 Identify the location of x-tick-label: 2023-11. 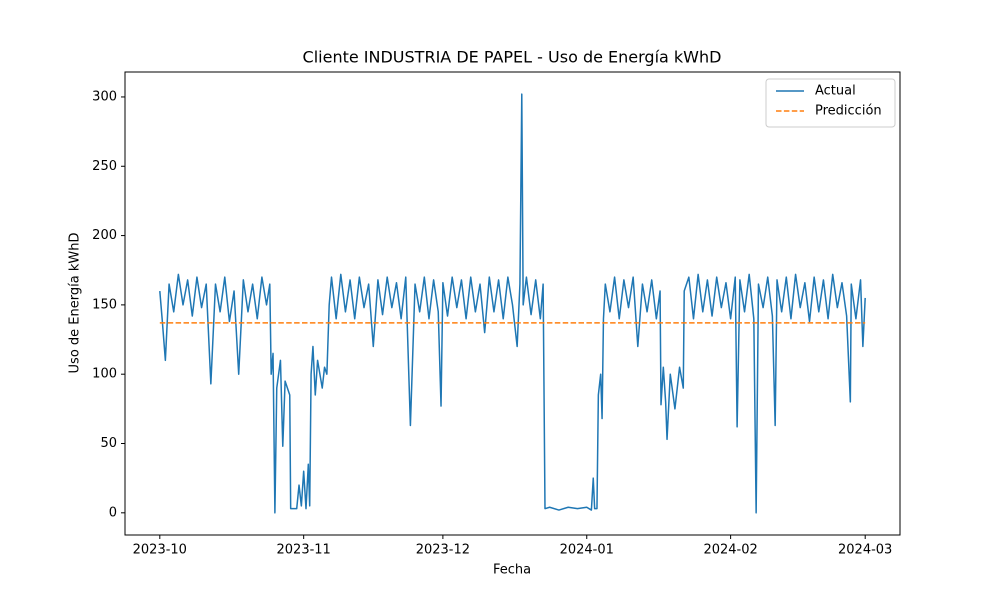
(304, 550).